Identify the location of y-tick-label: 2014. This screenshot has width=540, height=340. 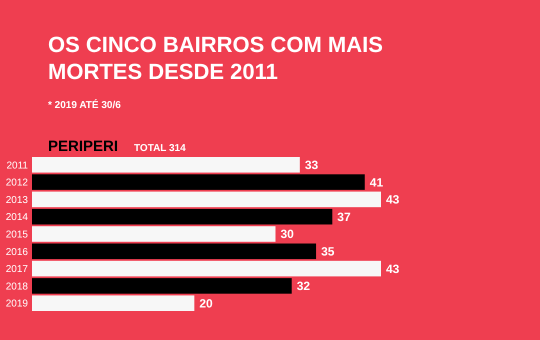
(17, 218).